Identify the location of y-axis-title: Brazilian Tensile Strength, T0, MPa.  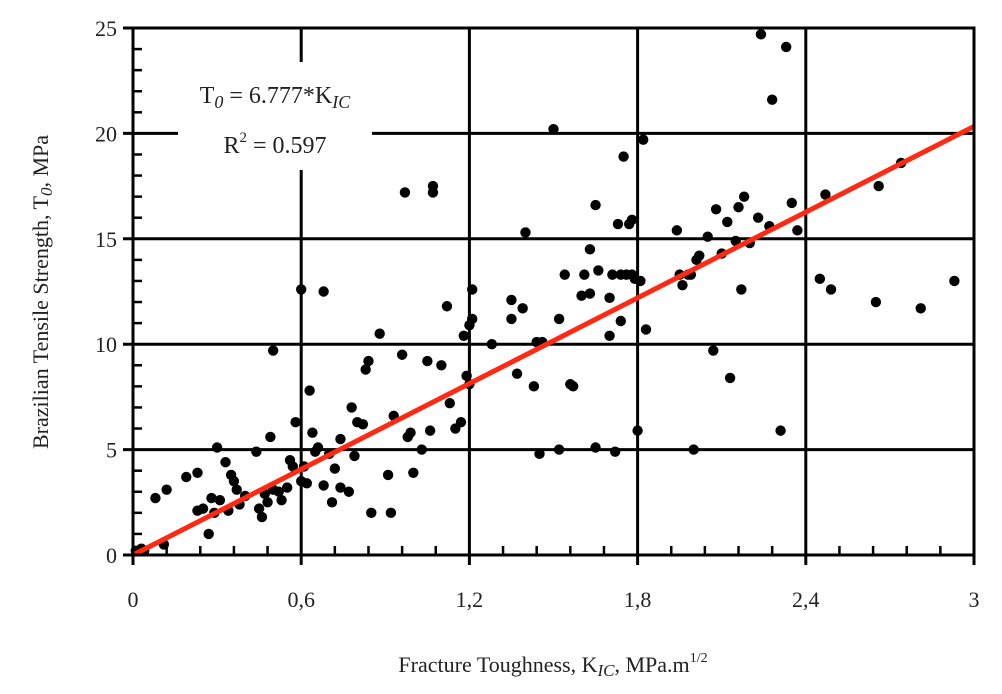
(42, 292).